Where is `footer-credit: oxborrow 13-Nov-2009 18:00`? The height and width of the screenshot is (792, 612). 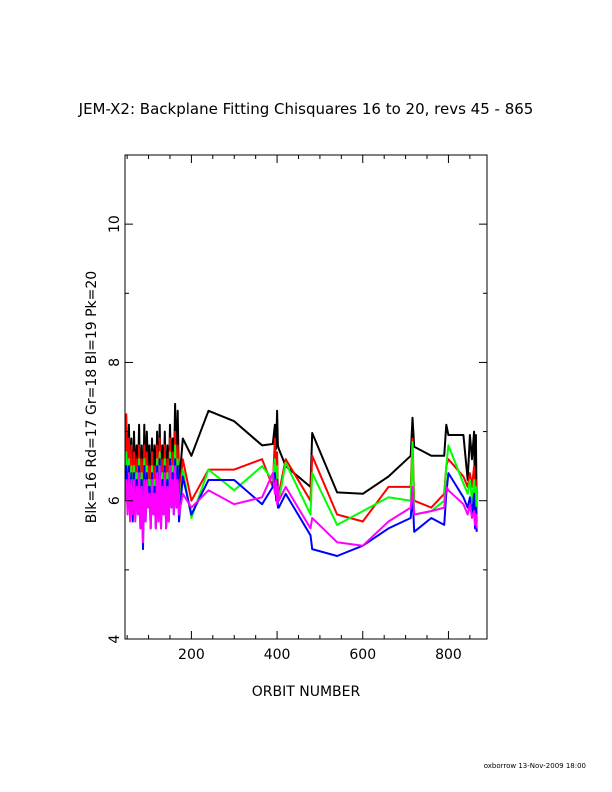
footer-credit: oxborrow 13-Nov-2009 18:00 is located at coordinates (535, 766).